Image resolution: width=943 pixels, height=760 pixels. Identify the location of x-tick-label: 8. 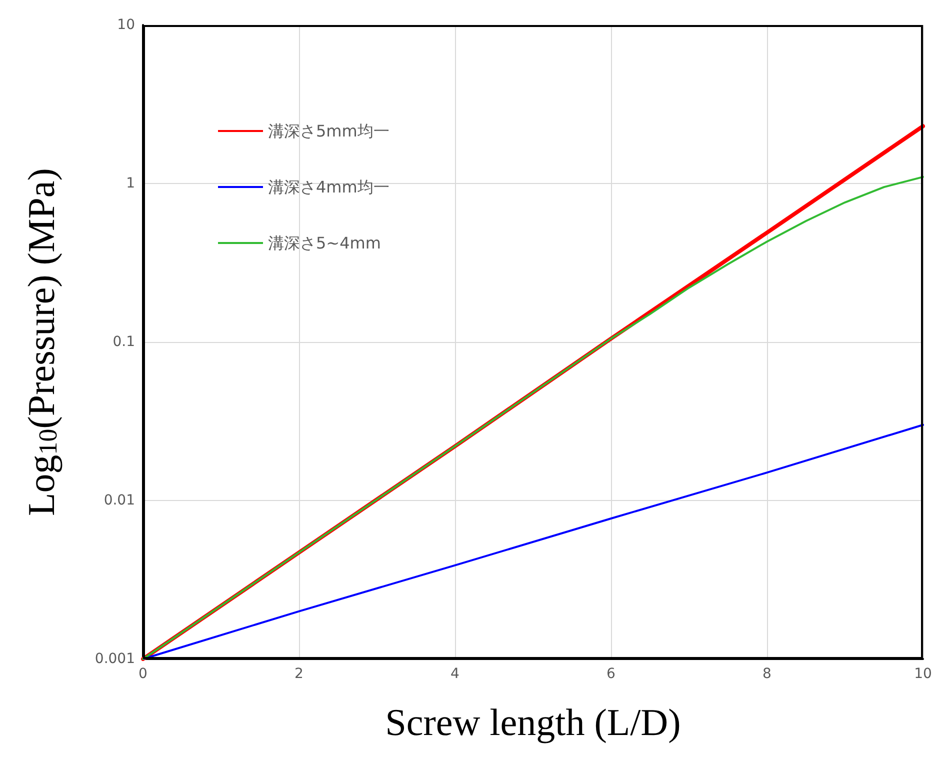
(767, 674).